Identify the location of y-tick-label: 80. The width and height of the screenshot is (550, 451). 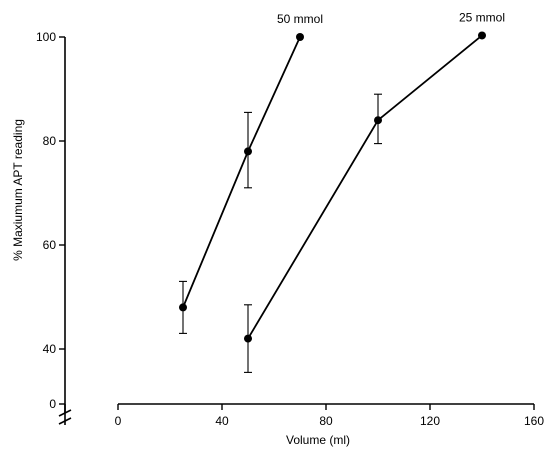
(50, 141).